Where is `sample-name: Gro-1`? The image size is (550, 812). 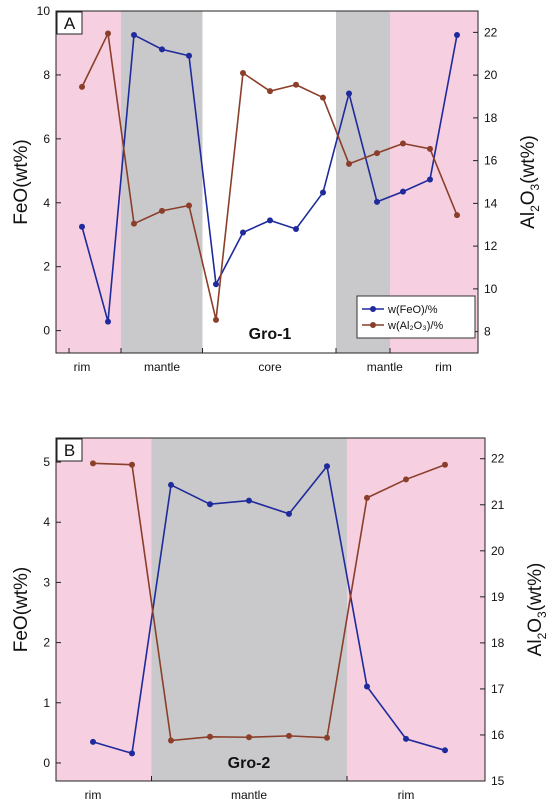
sample-name: Gro-1 is located at coordinates (270, 334).